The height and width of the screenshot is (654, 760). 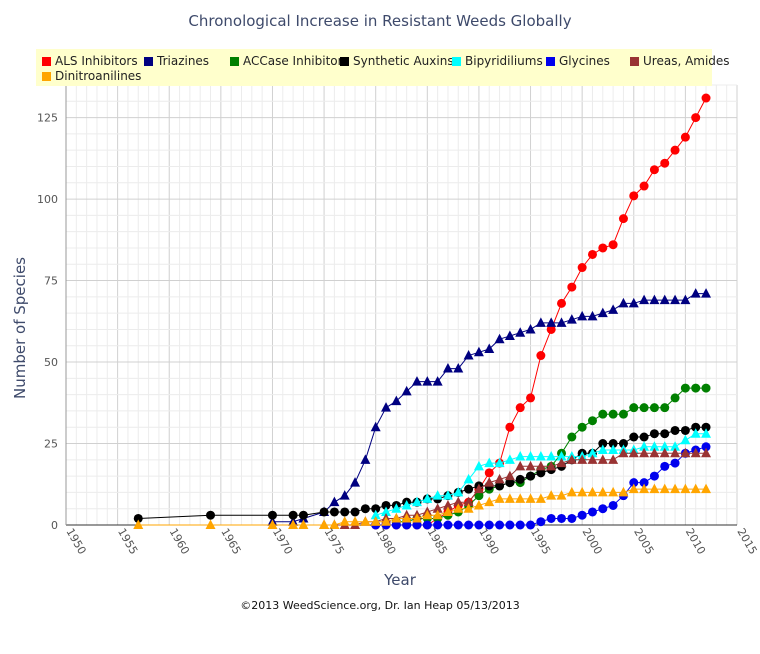 I want to click on x-tick-label: 1960, so click(x=179, y=541).